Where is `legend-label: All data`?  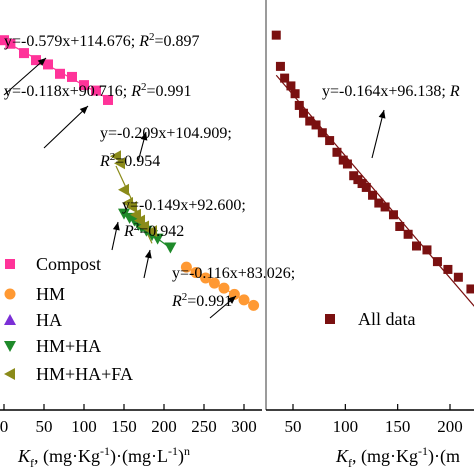
legend-label: All data is located at coordinates (386, 319).